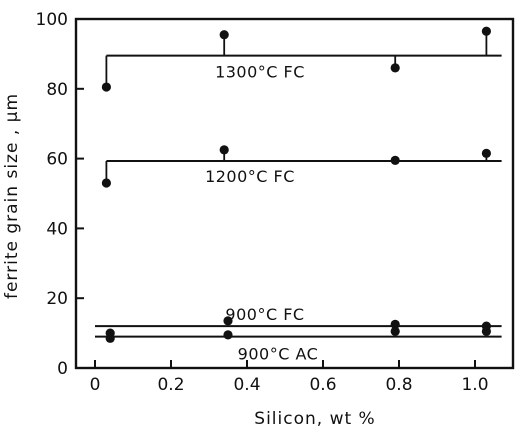 Image resolution: width=525 pixels, height=429 pixels. Describe the element at coordinates (52, 20) in the screenshot. I see `y-tick-label: 100` at that location.